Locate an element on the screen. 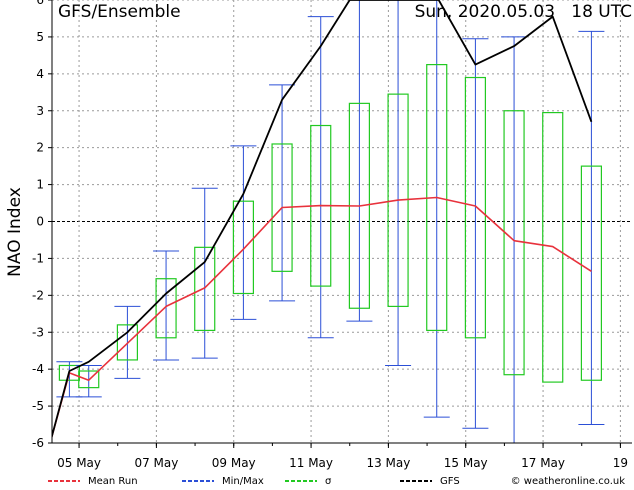 The image size is (634, 490). y-tick-label: 0 is located at coordinates (40, 222).